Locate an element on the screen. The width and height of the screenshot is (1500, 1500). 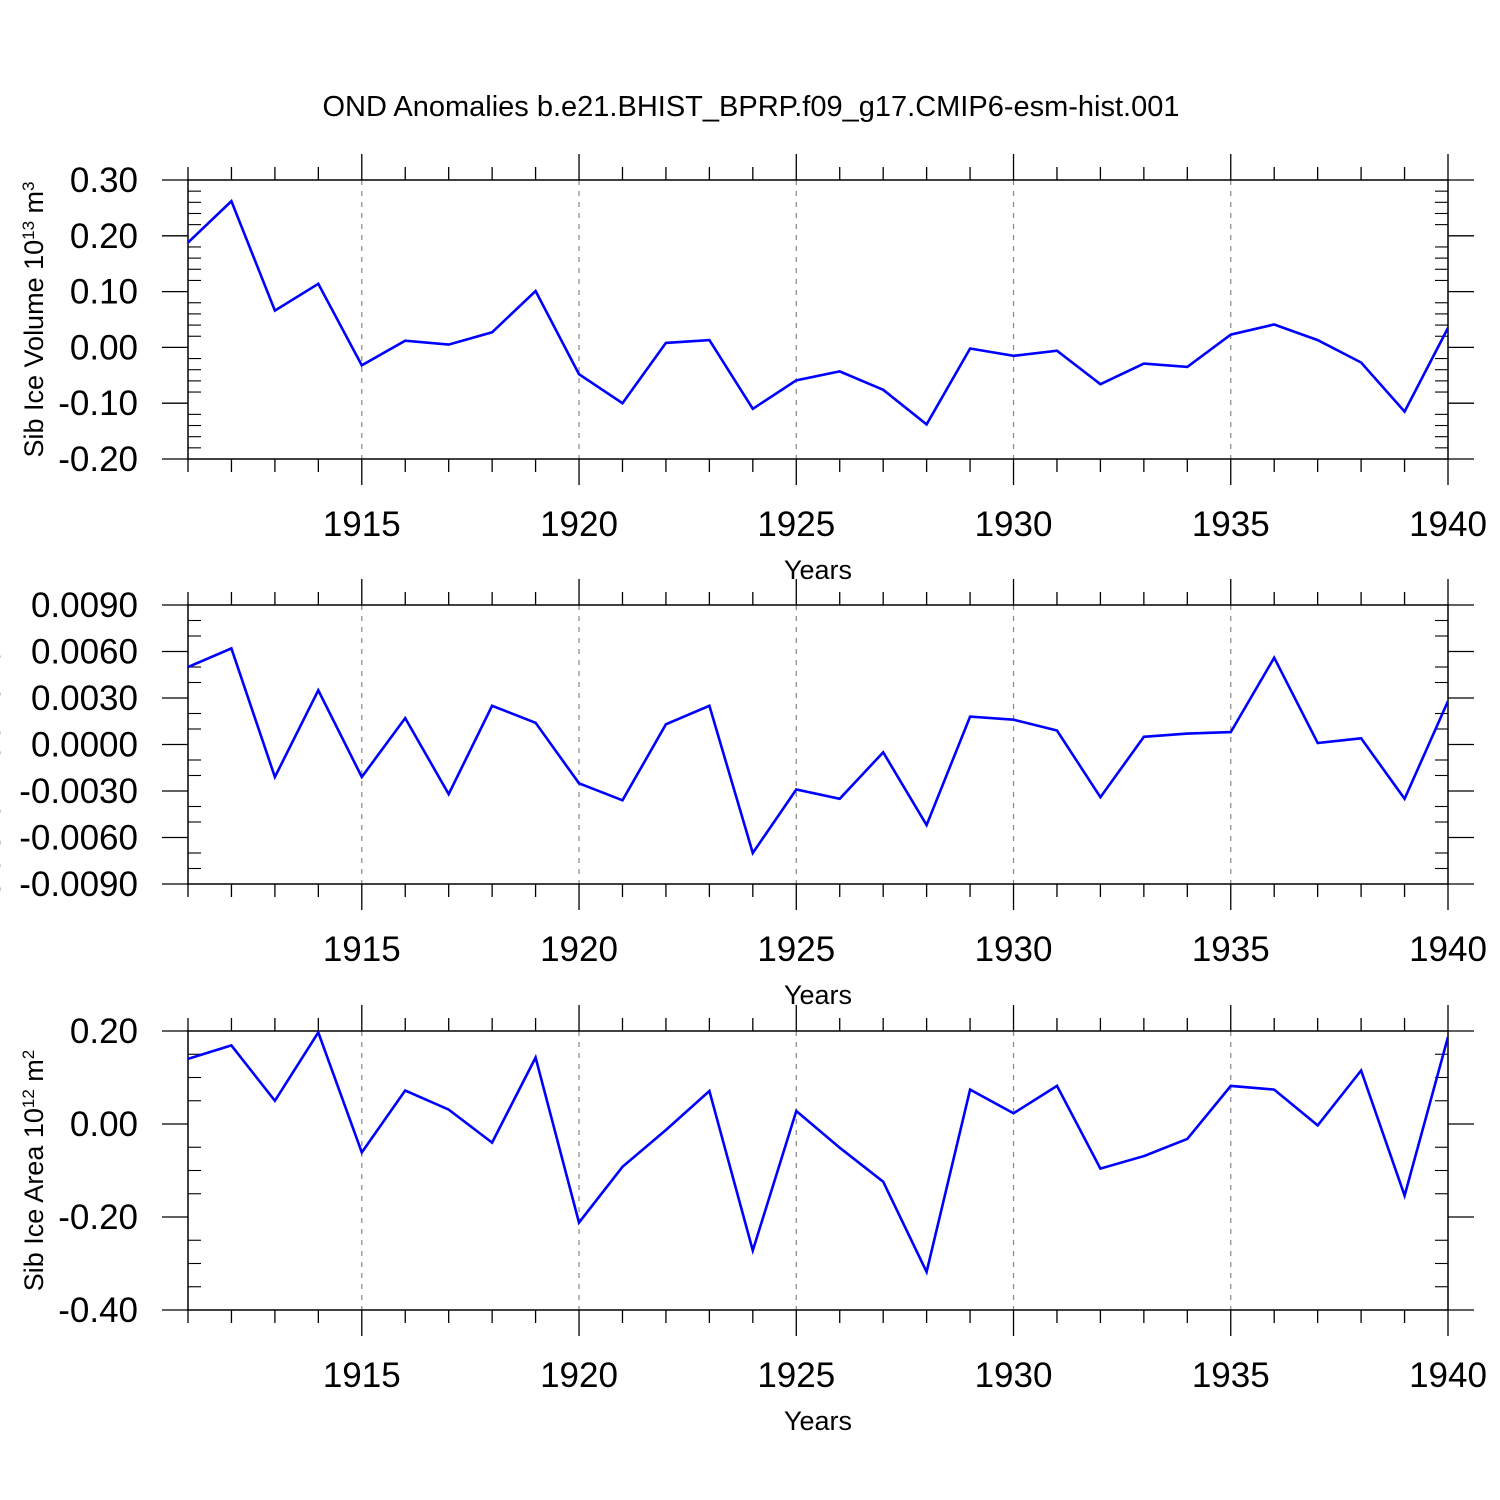
y-axis-label: Sib Snow Volume 1013 m3 is located at coordinates (3, 745).